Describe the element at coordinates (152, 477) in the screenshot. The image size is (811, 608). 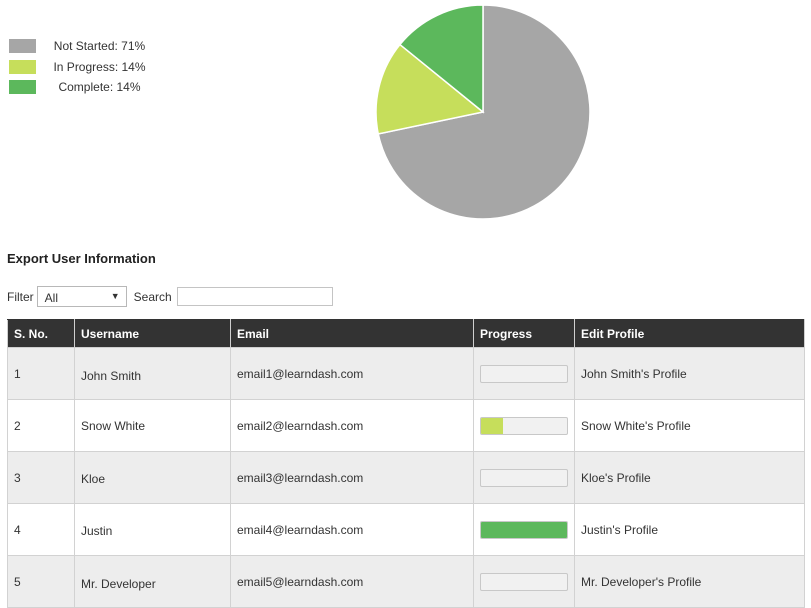
I see `cell-username: Kloe` at that location.